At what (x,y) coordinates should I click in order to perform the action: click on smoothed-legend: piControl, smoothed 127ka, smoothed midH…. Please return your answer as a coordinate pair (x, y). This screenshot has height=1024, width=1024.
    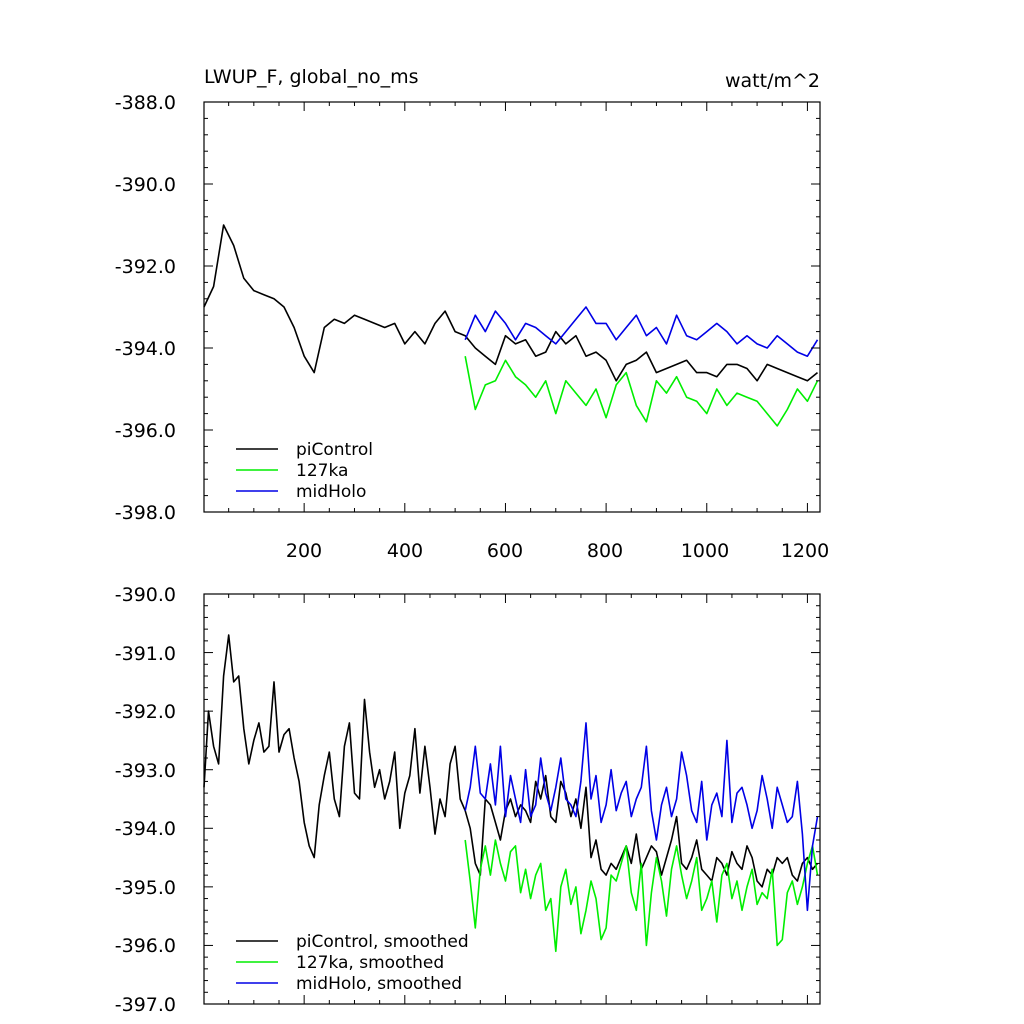
    Looking at the image, I should click on (352, 963).